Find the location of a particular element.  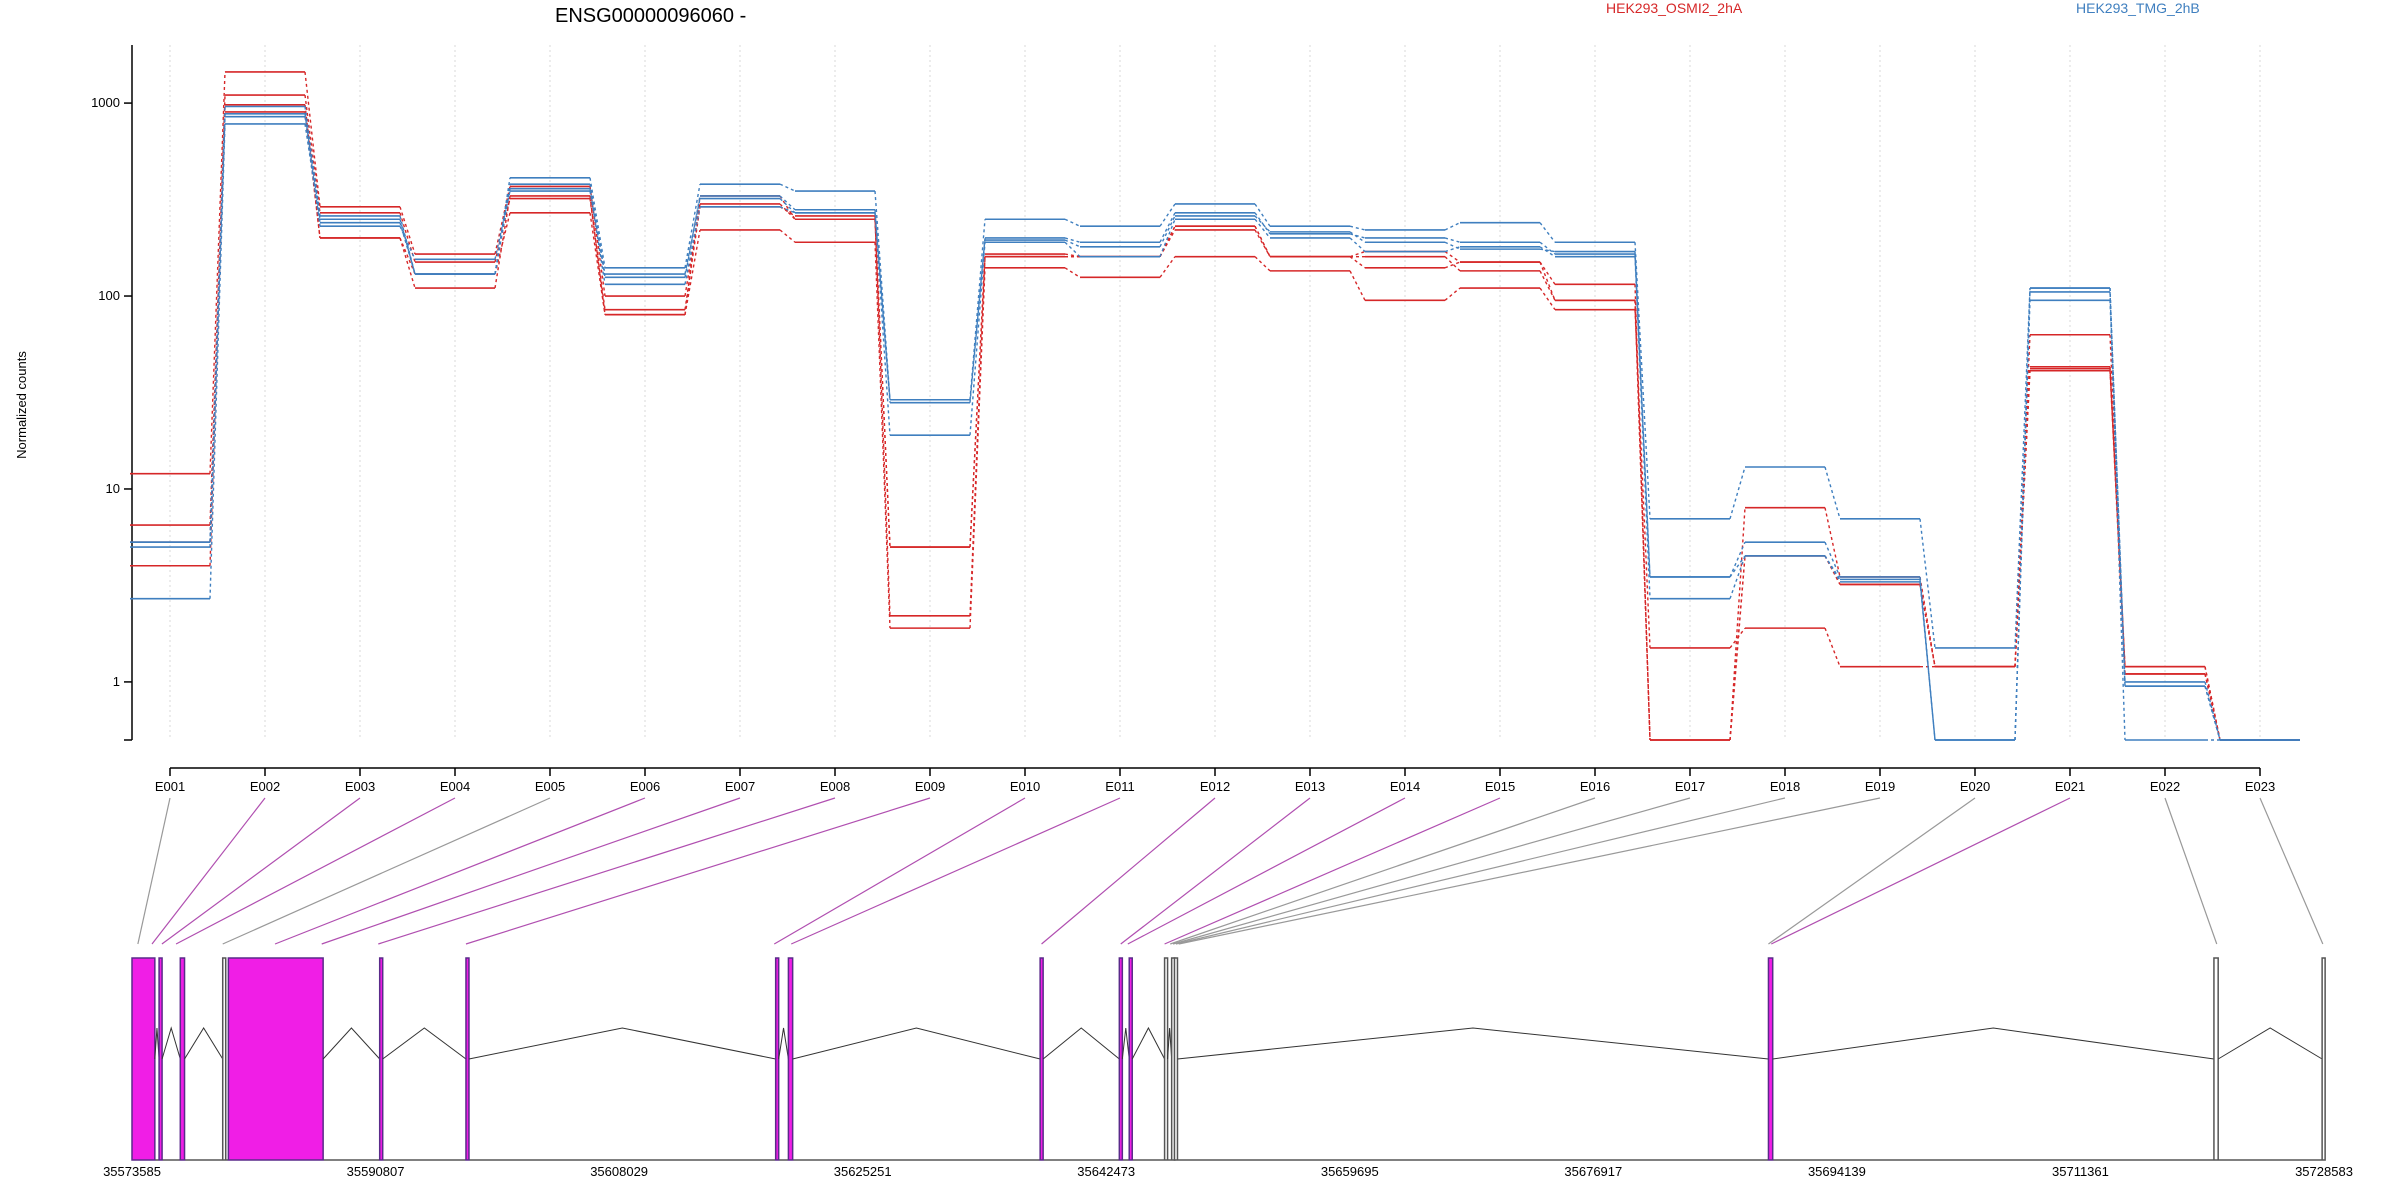

x-tick-label-e019: E019 is located at coordinates (1880, 786).